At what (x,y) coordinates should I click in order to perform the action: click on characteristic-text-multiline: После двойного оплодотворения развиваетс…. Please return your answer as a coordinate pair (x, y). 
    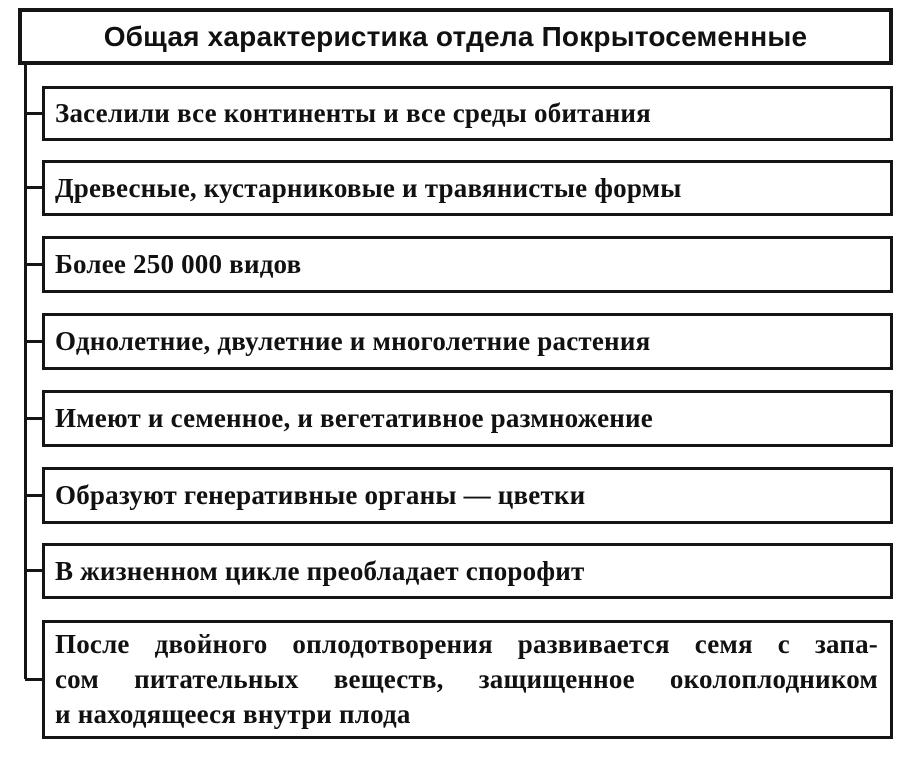
    Looking at the image, I should click on (467, 679).